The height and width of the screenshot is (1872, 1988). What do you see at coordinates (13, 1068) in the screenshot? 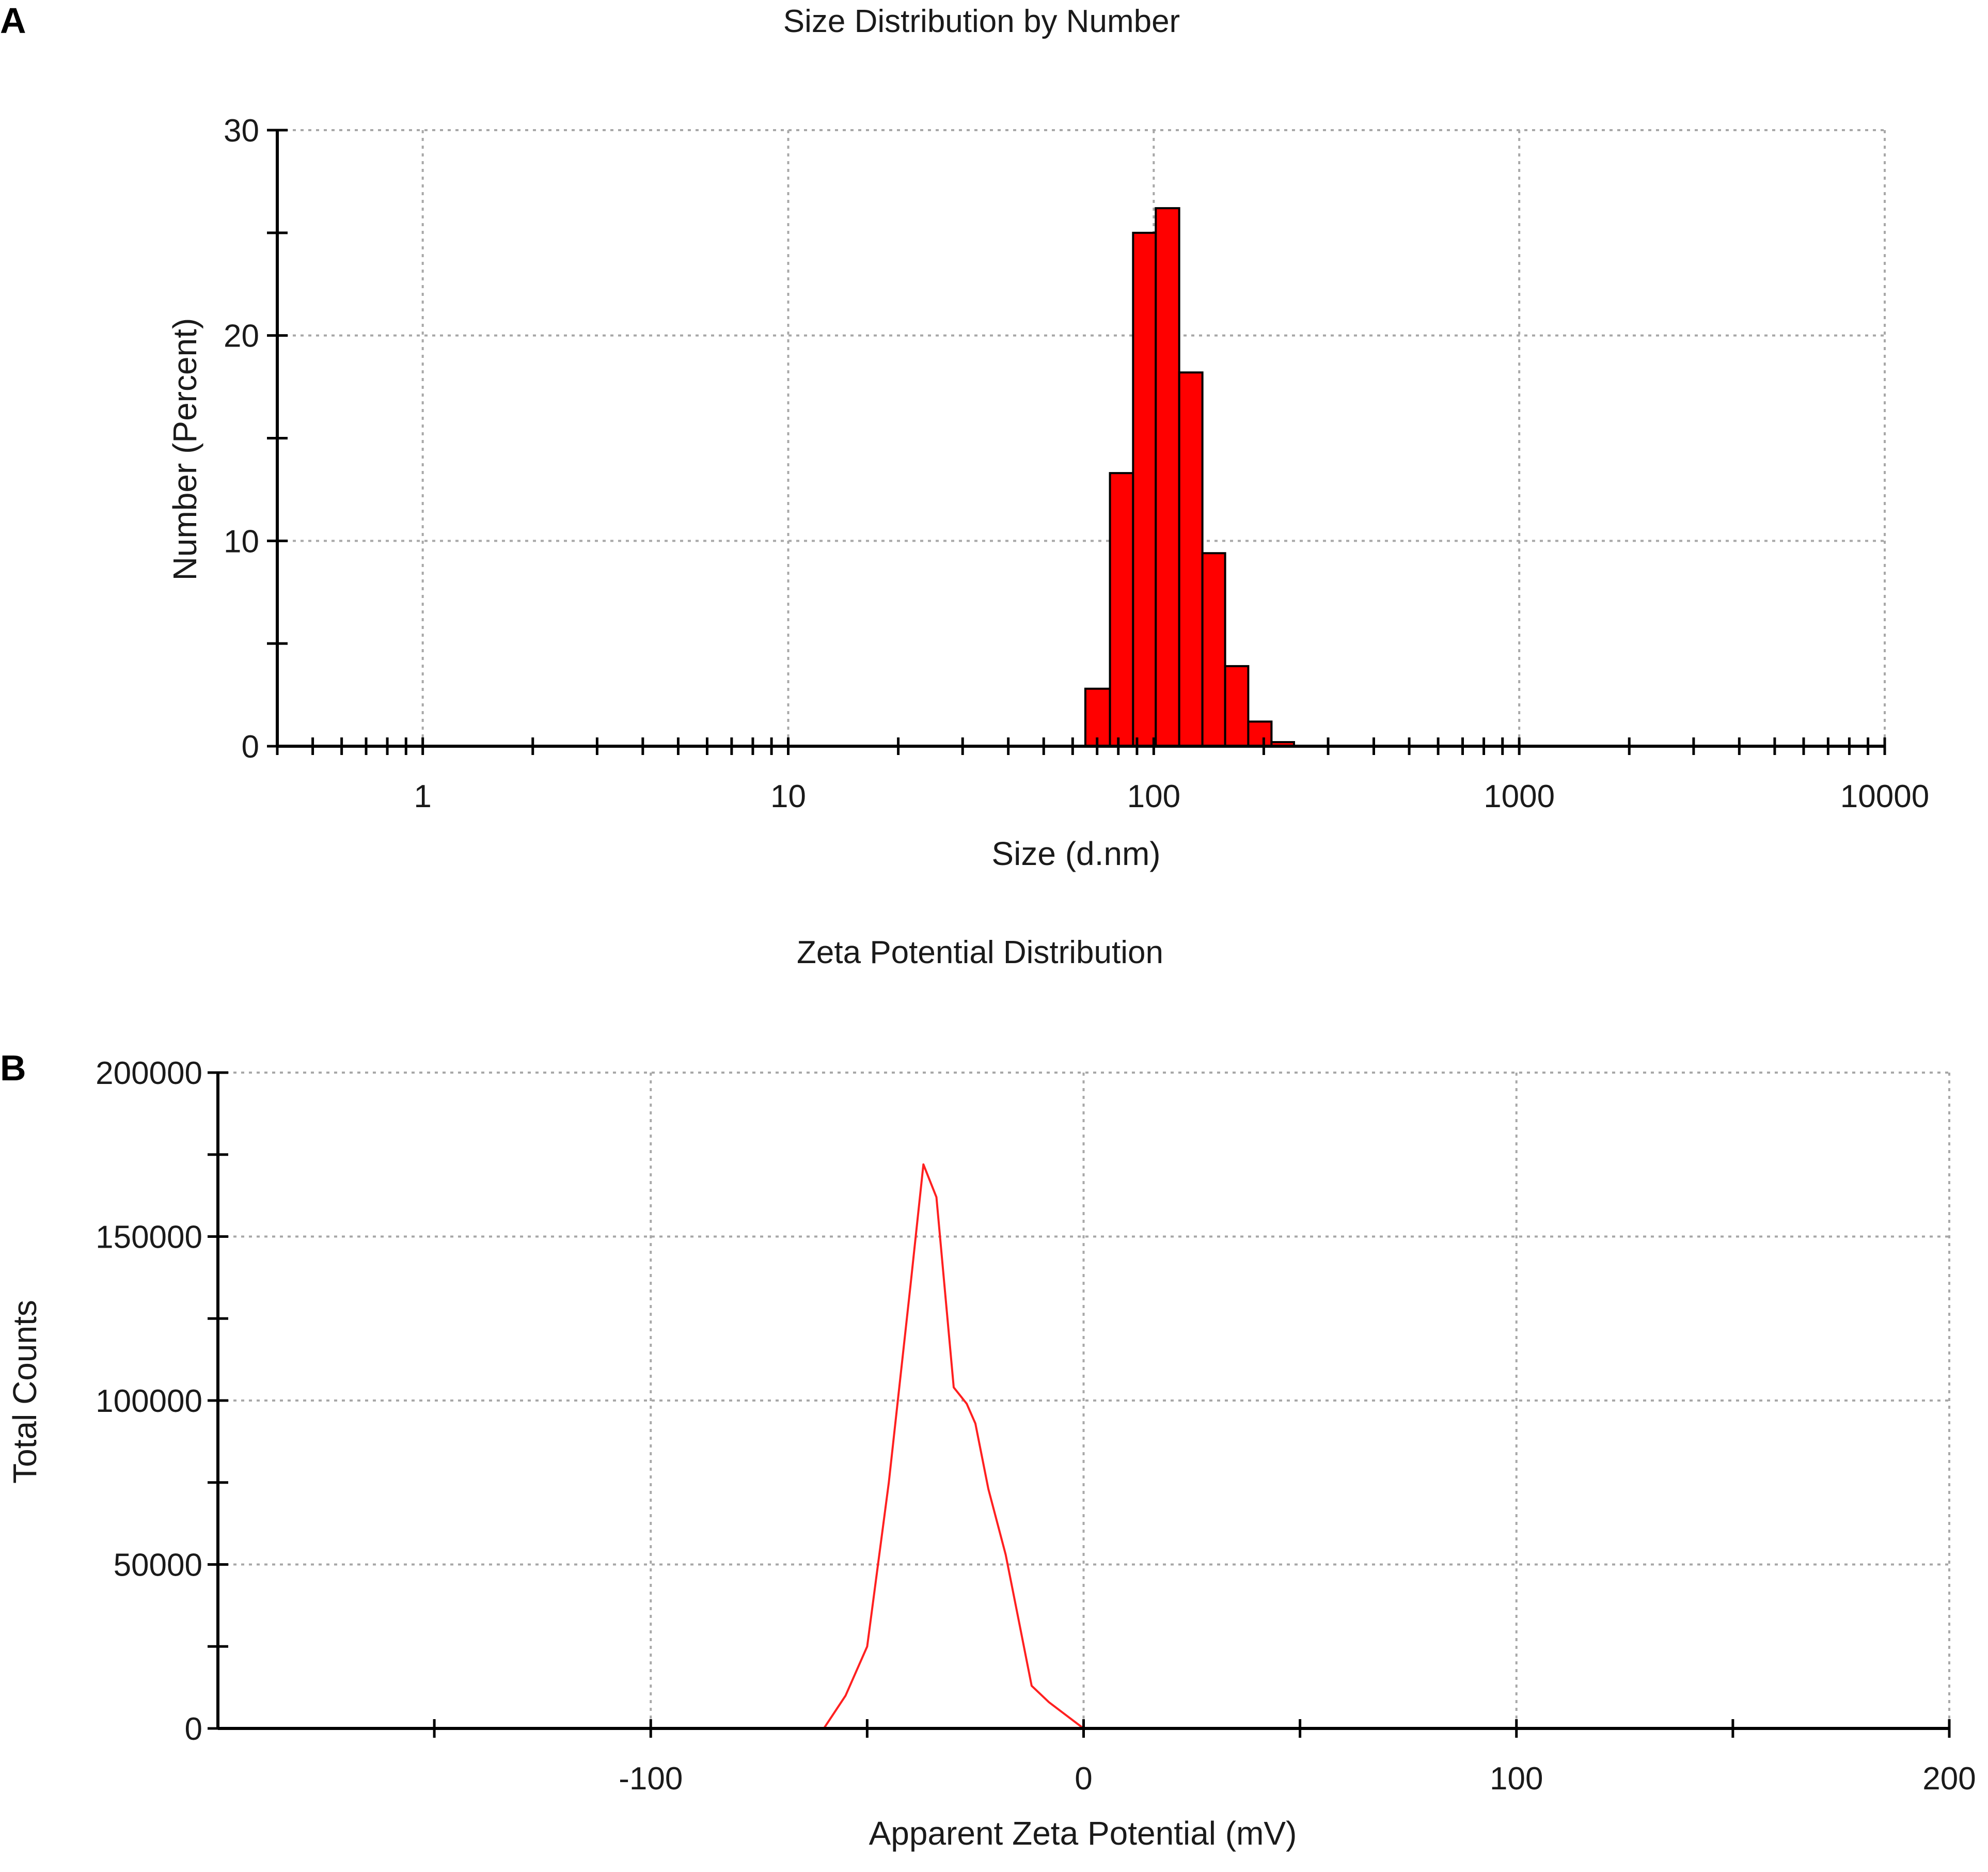
I see `panel-letter-b: B` at bounding box center [13, 1068].